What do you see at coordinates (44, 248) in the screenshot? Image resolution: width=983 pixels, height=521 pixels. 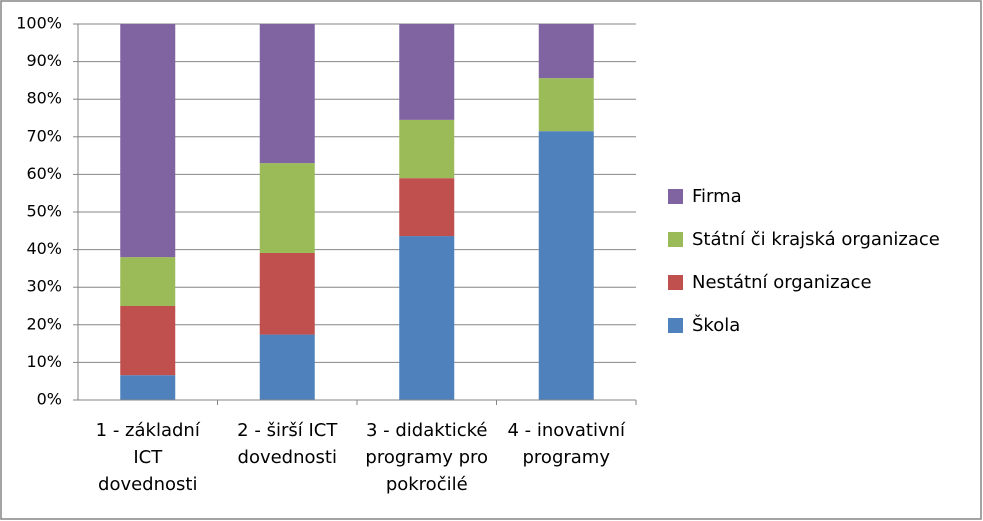 I see `y-tick-label: 40%` at bounding box center [44, 248].